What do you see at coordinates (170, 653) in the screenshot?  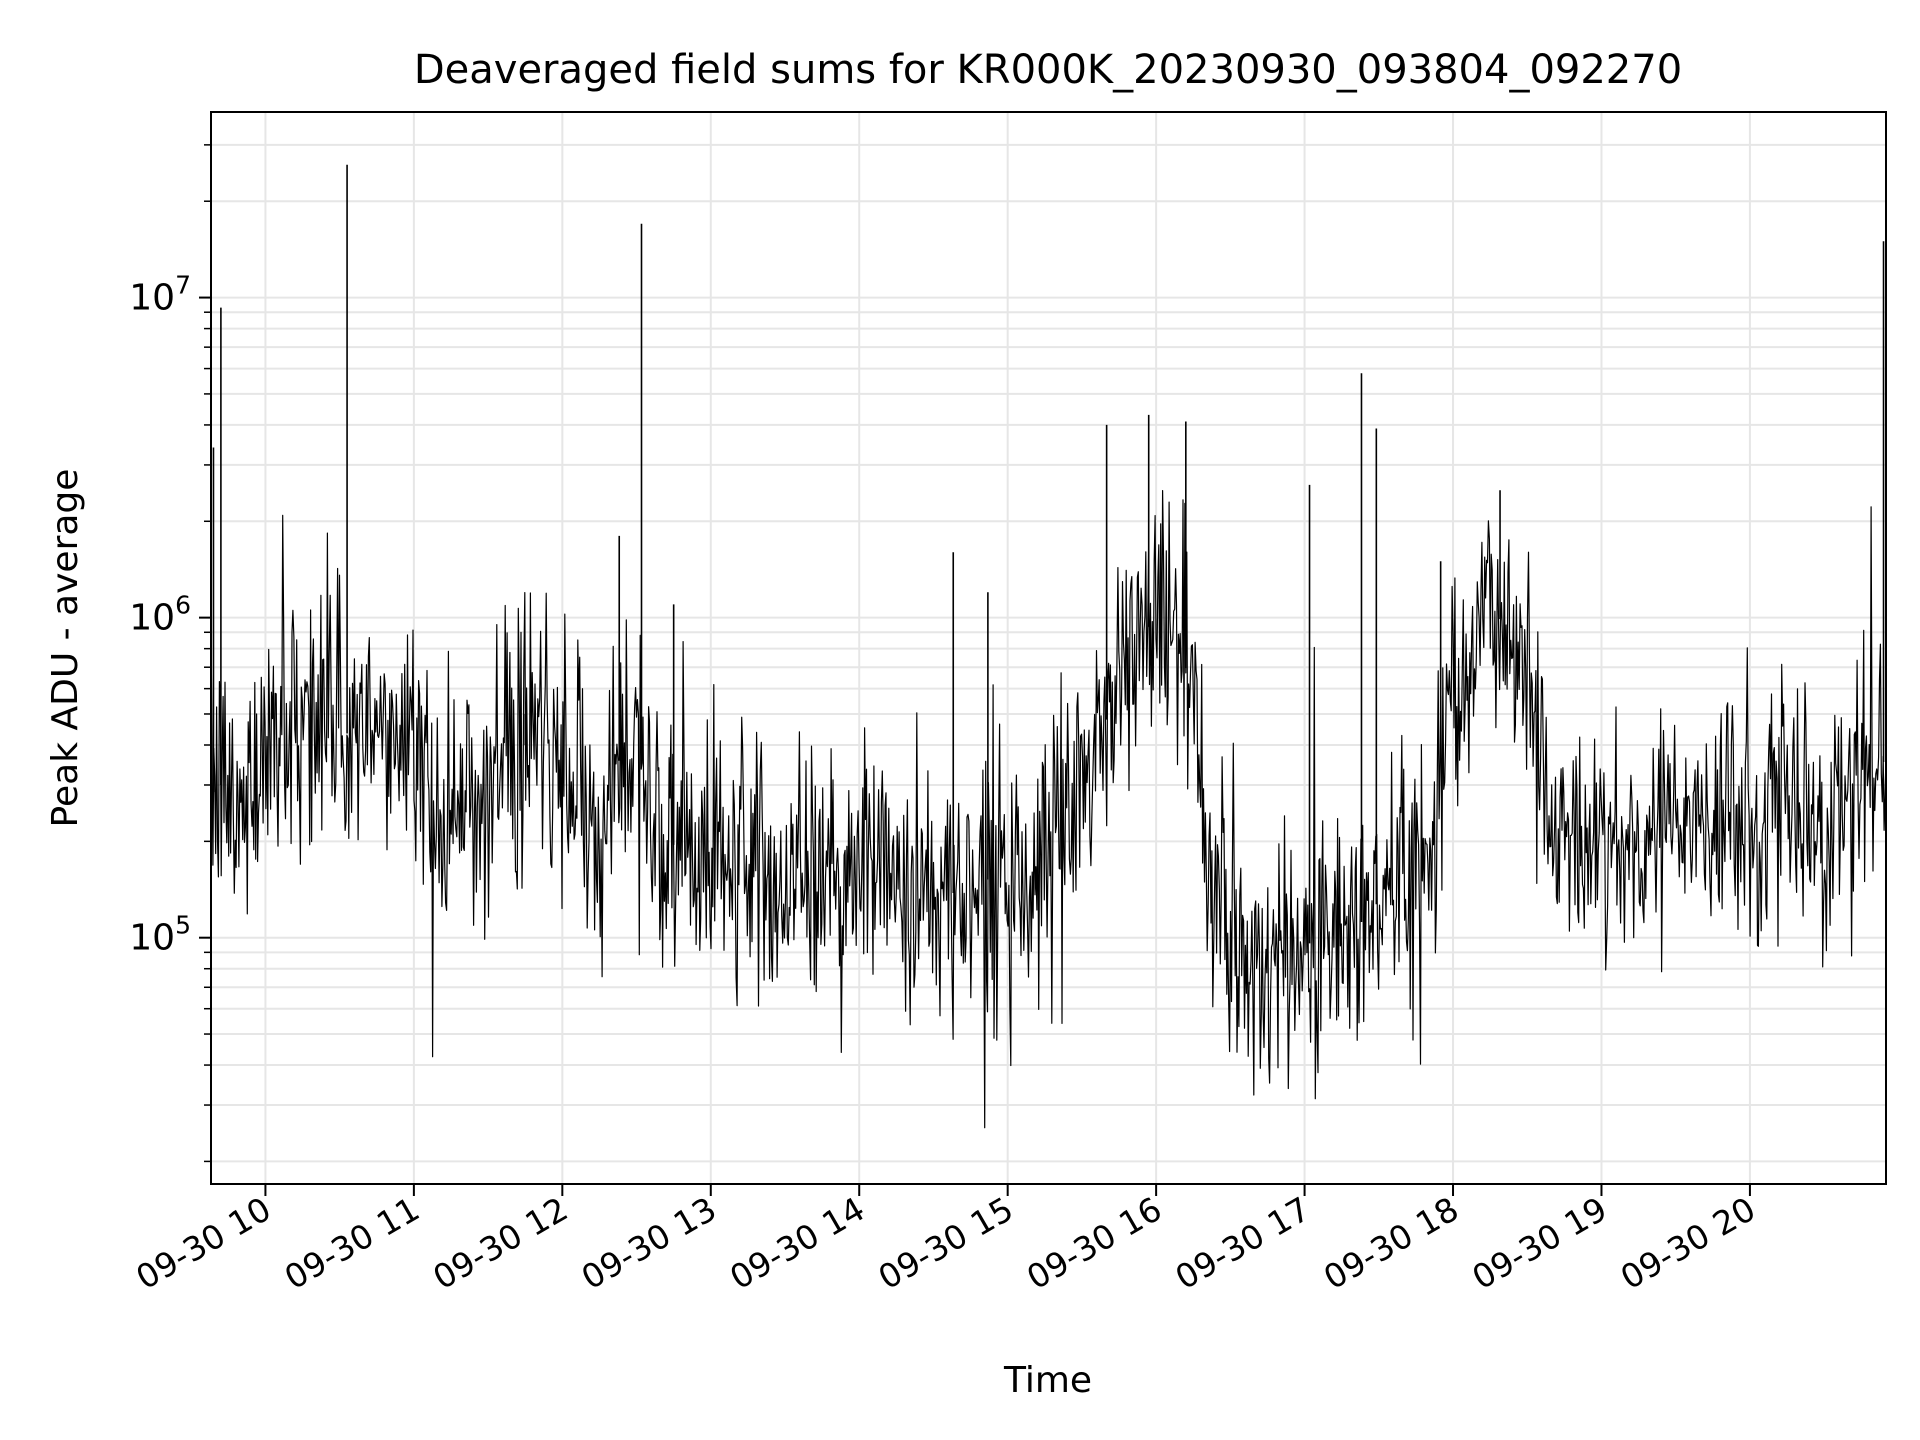 I see `y-axis: 10⁵ 10⁶ 10⁷` at bounding box center [170, 653].